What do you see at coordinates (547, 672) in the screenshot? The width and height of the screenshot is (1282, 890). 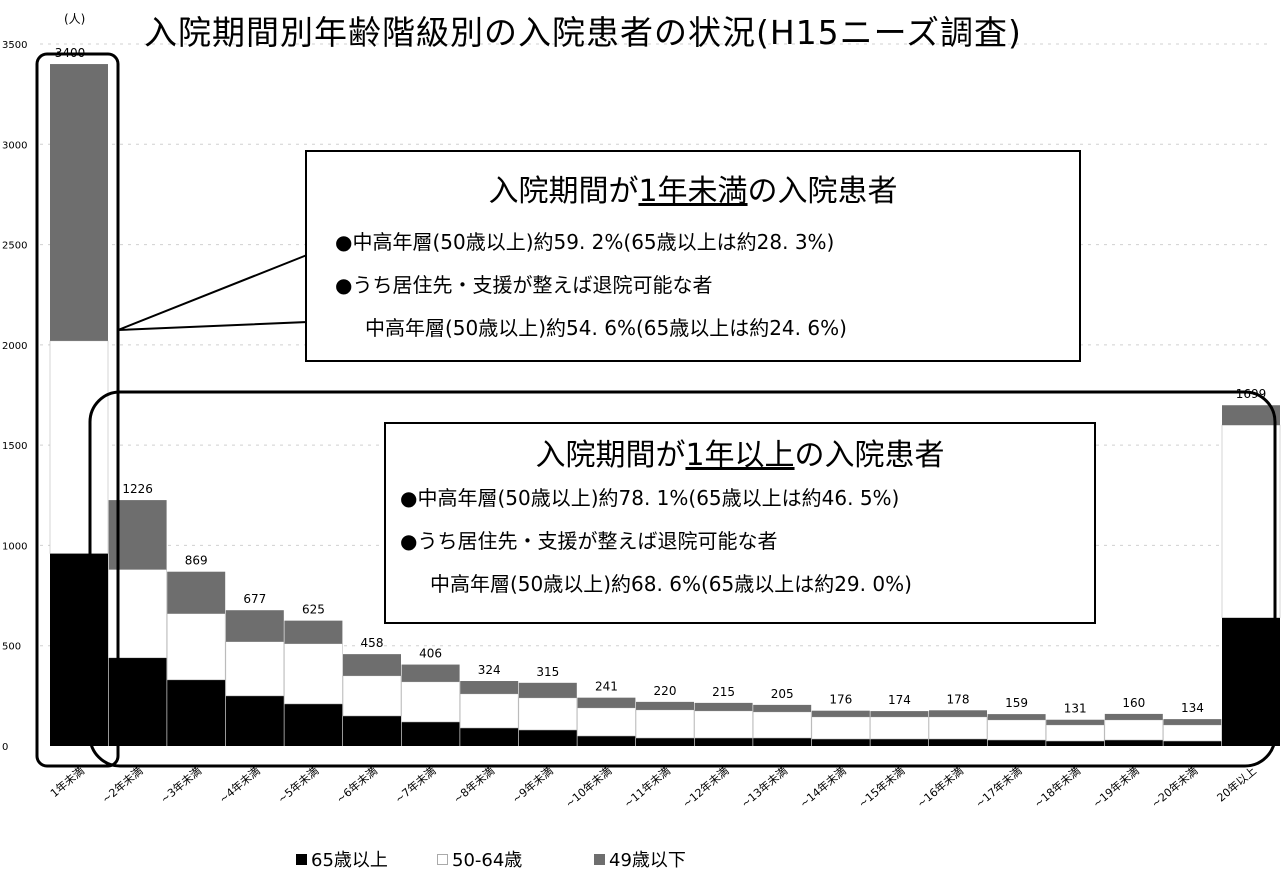 I see `bar-total-label: 315` at bounding box center [547, 672].